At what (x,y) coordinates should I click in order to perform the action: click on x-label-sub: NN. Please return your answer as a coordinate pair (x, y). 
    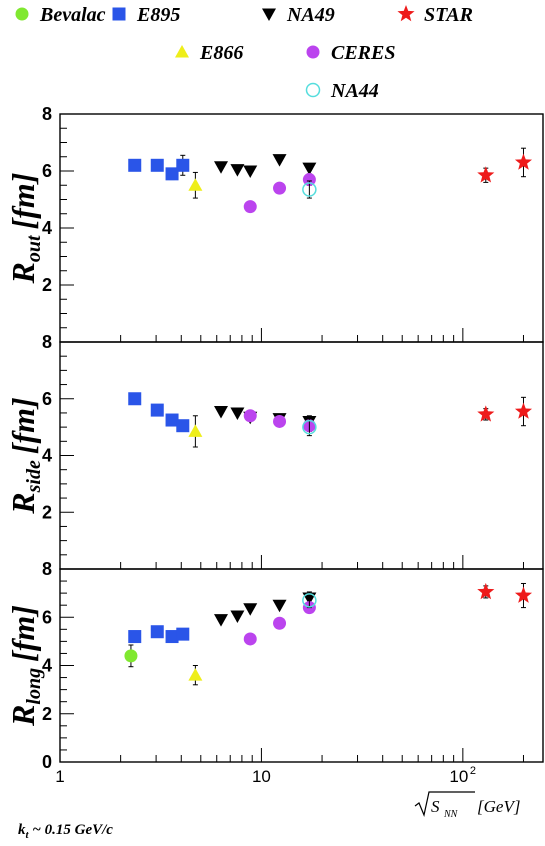
    Looking at the image, I should click on (451, 814).